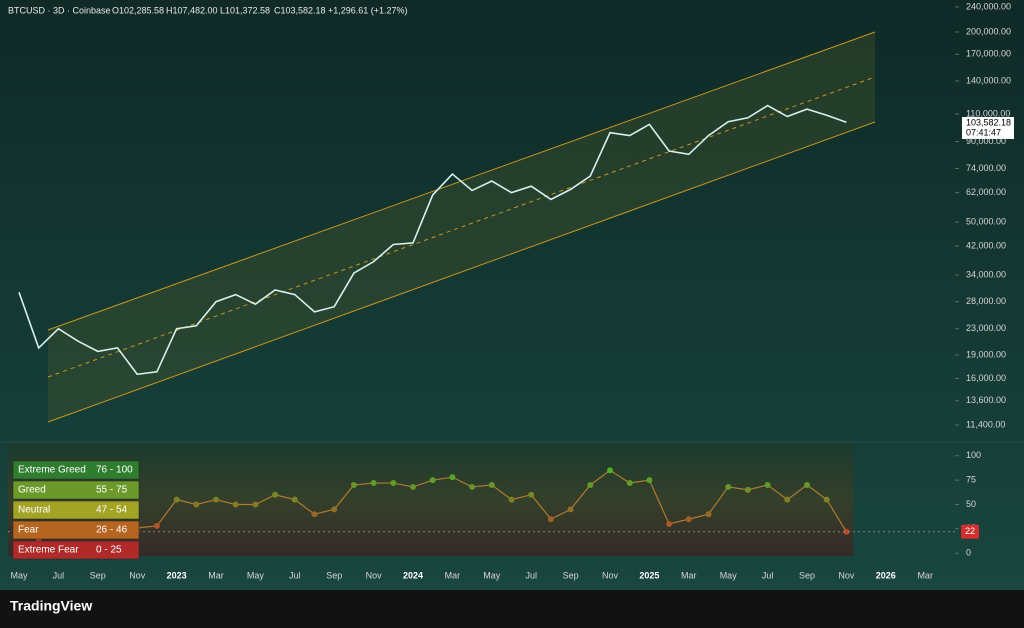 This screenshot has width=1024, height=628. What do you see at coordinates (971, 504) in the screenshot?
I see `y-tick-label: 50` at bounding box center [971, 504].